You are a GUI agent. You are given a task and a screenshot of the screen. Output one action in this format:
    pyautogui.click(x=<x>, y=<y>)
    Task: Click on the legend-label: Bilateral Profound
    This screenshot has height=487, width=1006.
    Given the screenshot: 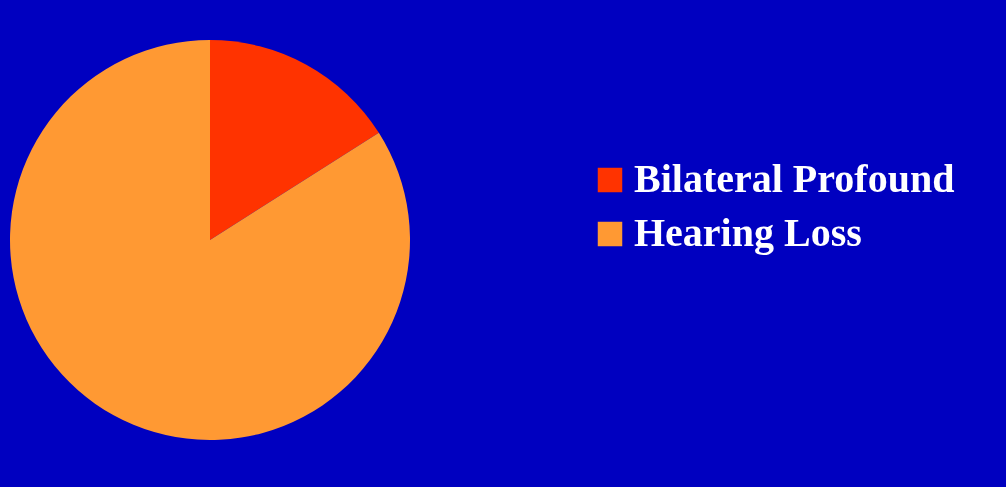 What is the action you would take?
    pyautogui.click(x=794, y=178)
    